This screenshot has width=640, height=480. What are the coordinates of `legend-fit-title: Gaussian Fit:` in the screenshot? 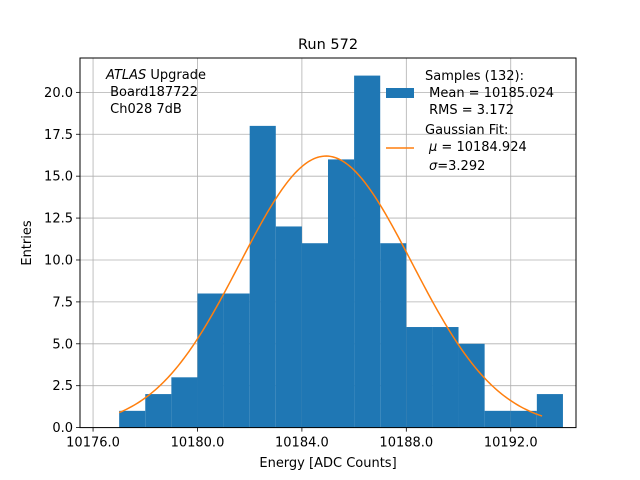 It's located at (466, 130).